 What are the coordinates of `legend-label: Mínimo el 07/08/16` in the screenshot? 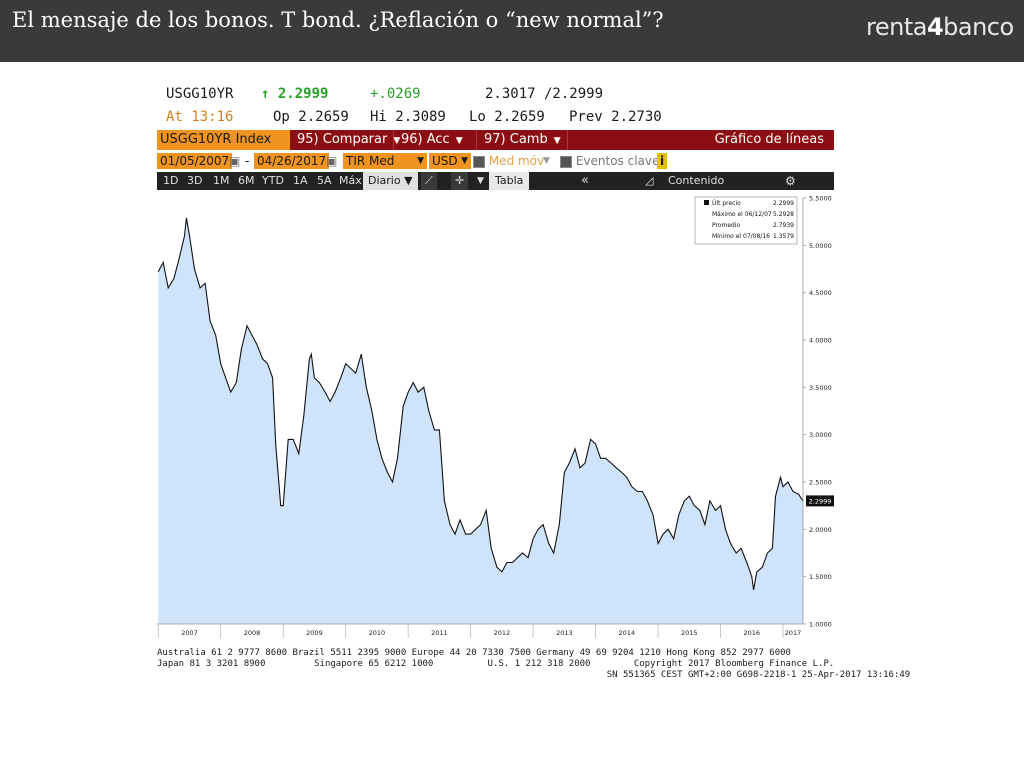 It's located at (741, 236).